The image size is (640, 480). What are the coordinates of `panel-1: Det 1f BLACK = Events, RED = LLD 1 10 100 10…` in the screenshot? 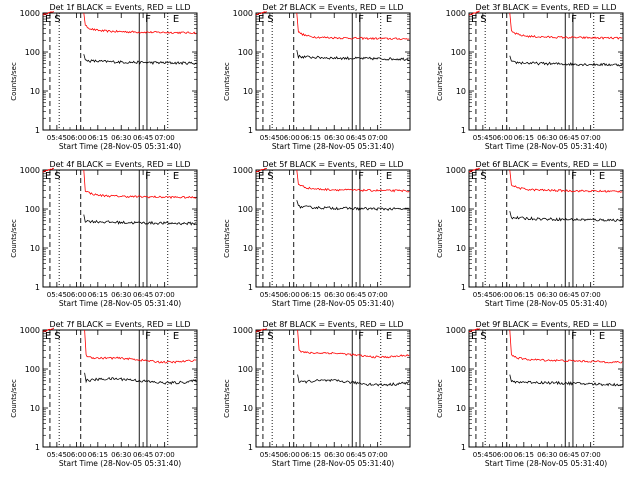 It's located at (104, 77).